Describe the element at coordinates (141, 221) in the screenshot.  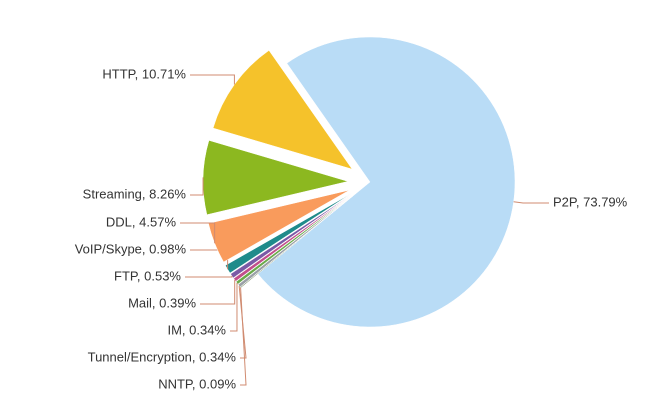
I see `data-label: DDL, 4.57%` at that location.